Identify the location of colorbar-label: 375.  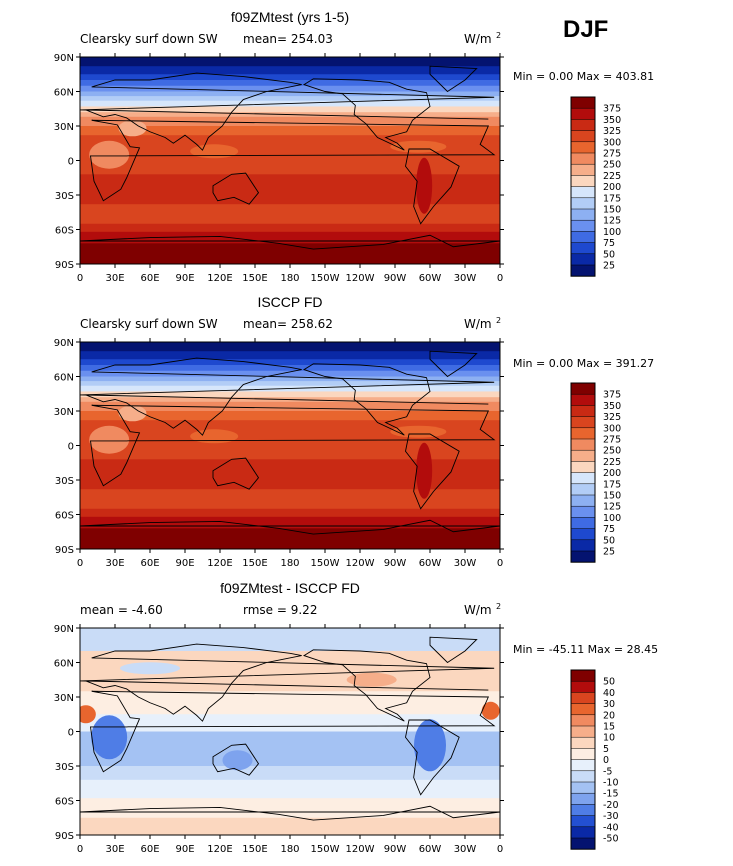
(612, 395).